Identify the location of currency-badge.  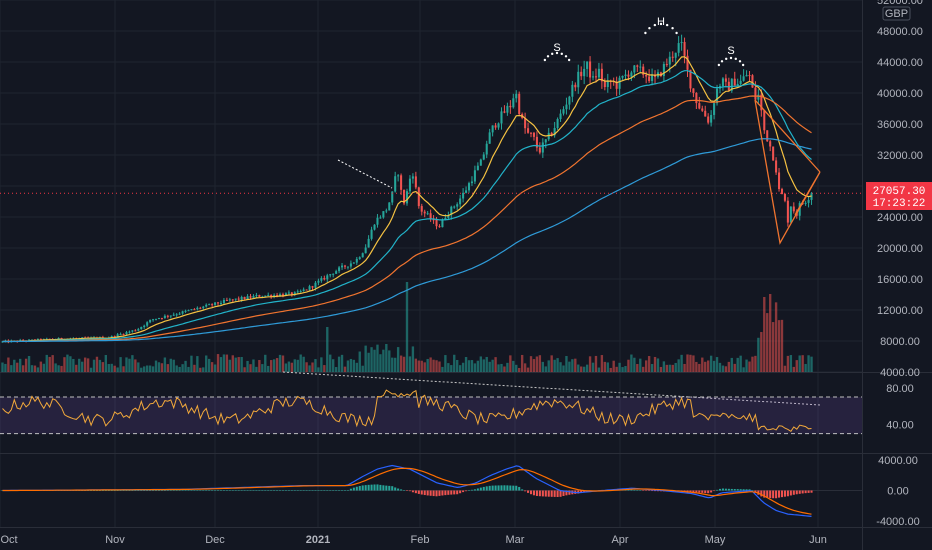
(896, 13).